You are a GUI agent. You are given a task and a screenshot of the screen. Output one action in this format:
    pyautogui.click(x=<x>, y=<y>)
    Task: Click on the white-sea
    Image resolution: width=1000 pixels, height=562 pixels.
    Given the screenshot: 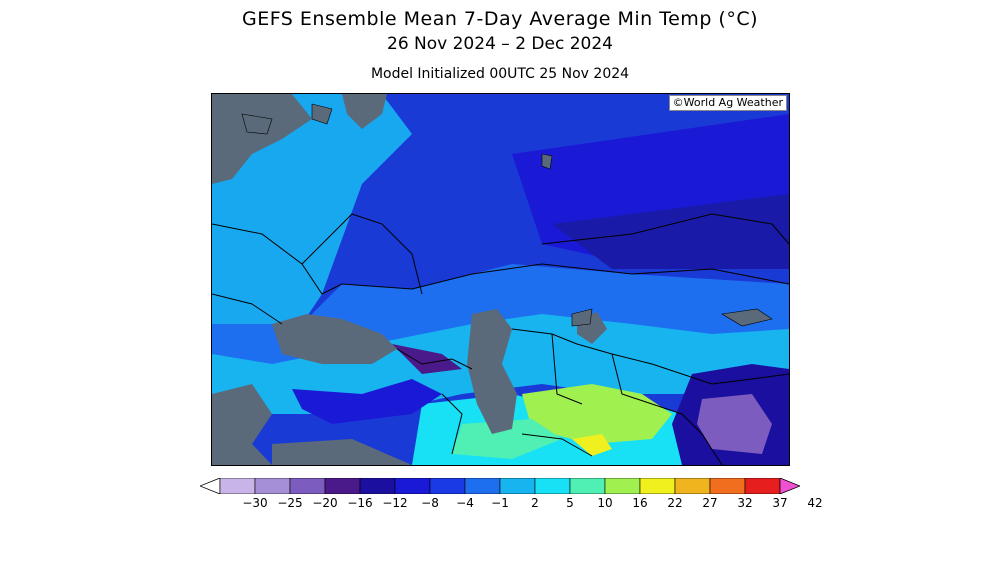 What is the action you would take?
    pyautogui.click(x=364, y=111)
    